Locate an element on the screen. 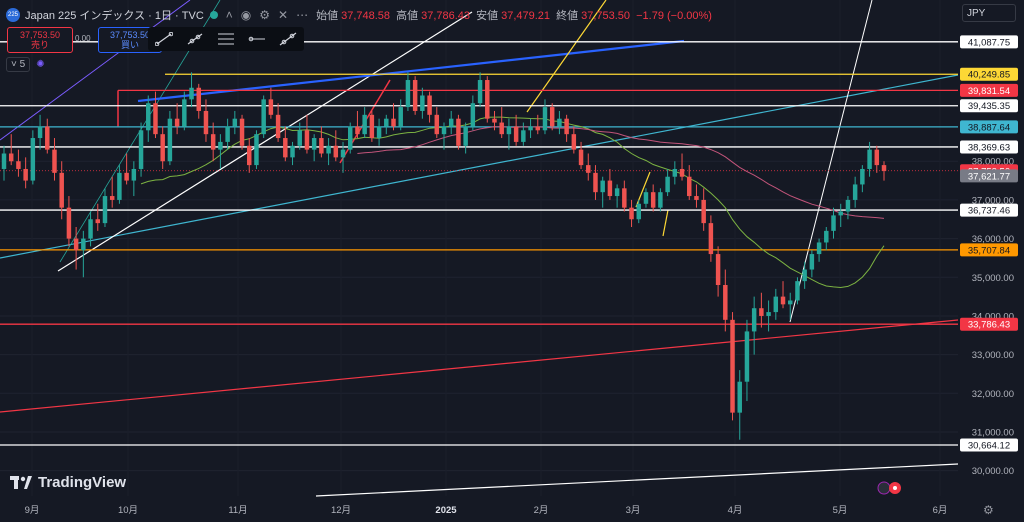 This screenshot has height=522, width=1024. currency-selector: JPY is located at coordinates (989, 13).